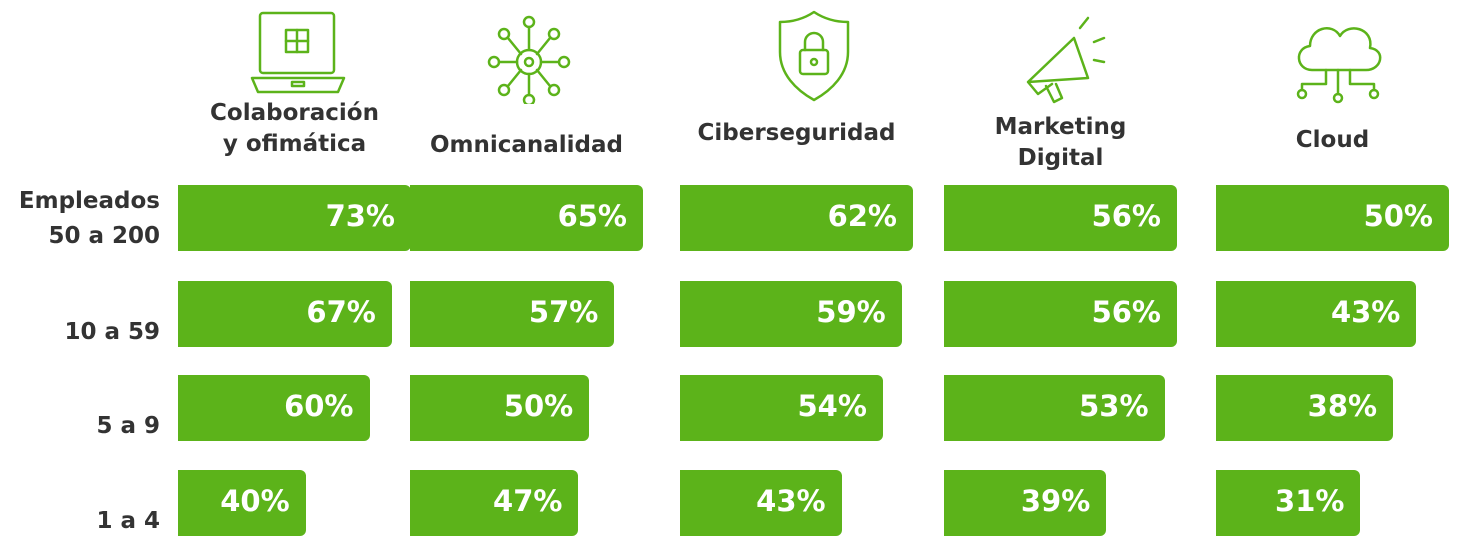 The height and width of the screenshot is (537, 1465). What do you see at coordinates (341, 312) in the screenshot?
I see `value-label: 67%` at bounding box center [341, 312].